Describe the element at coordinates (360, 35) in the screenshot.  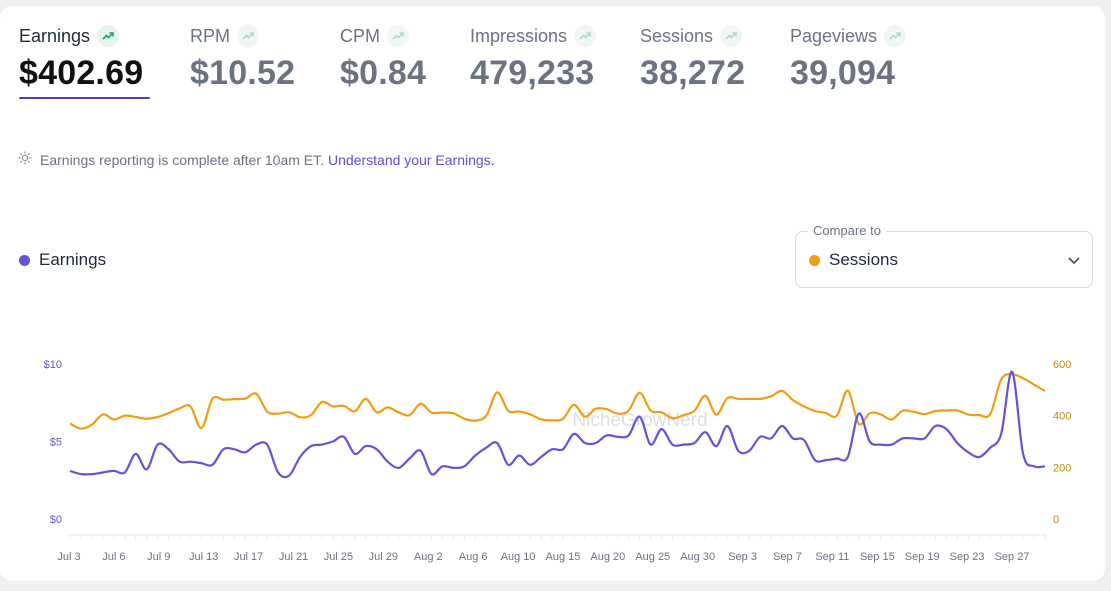
I see `metric-label: CPM` at that location.